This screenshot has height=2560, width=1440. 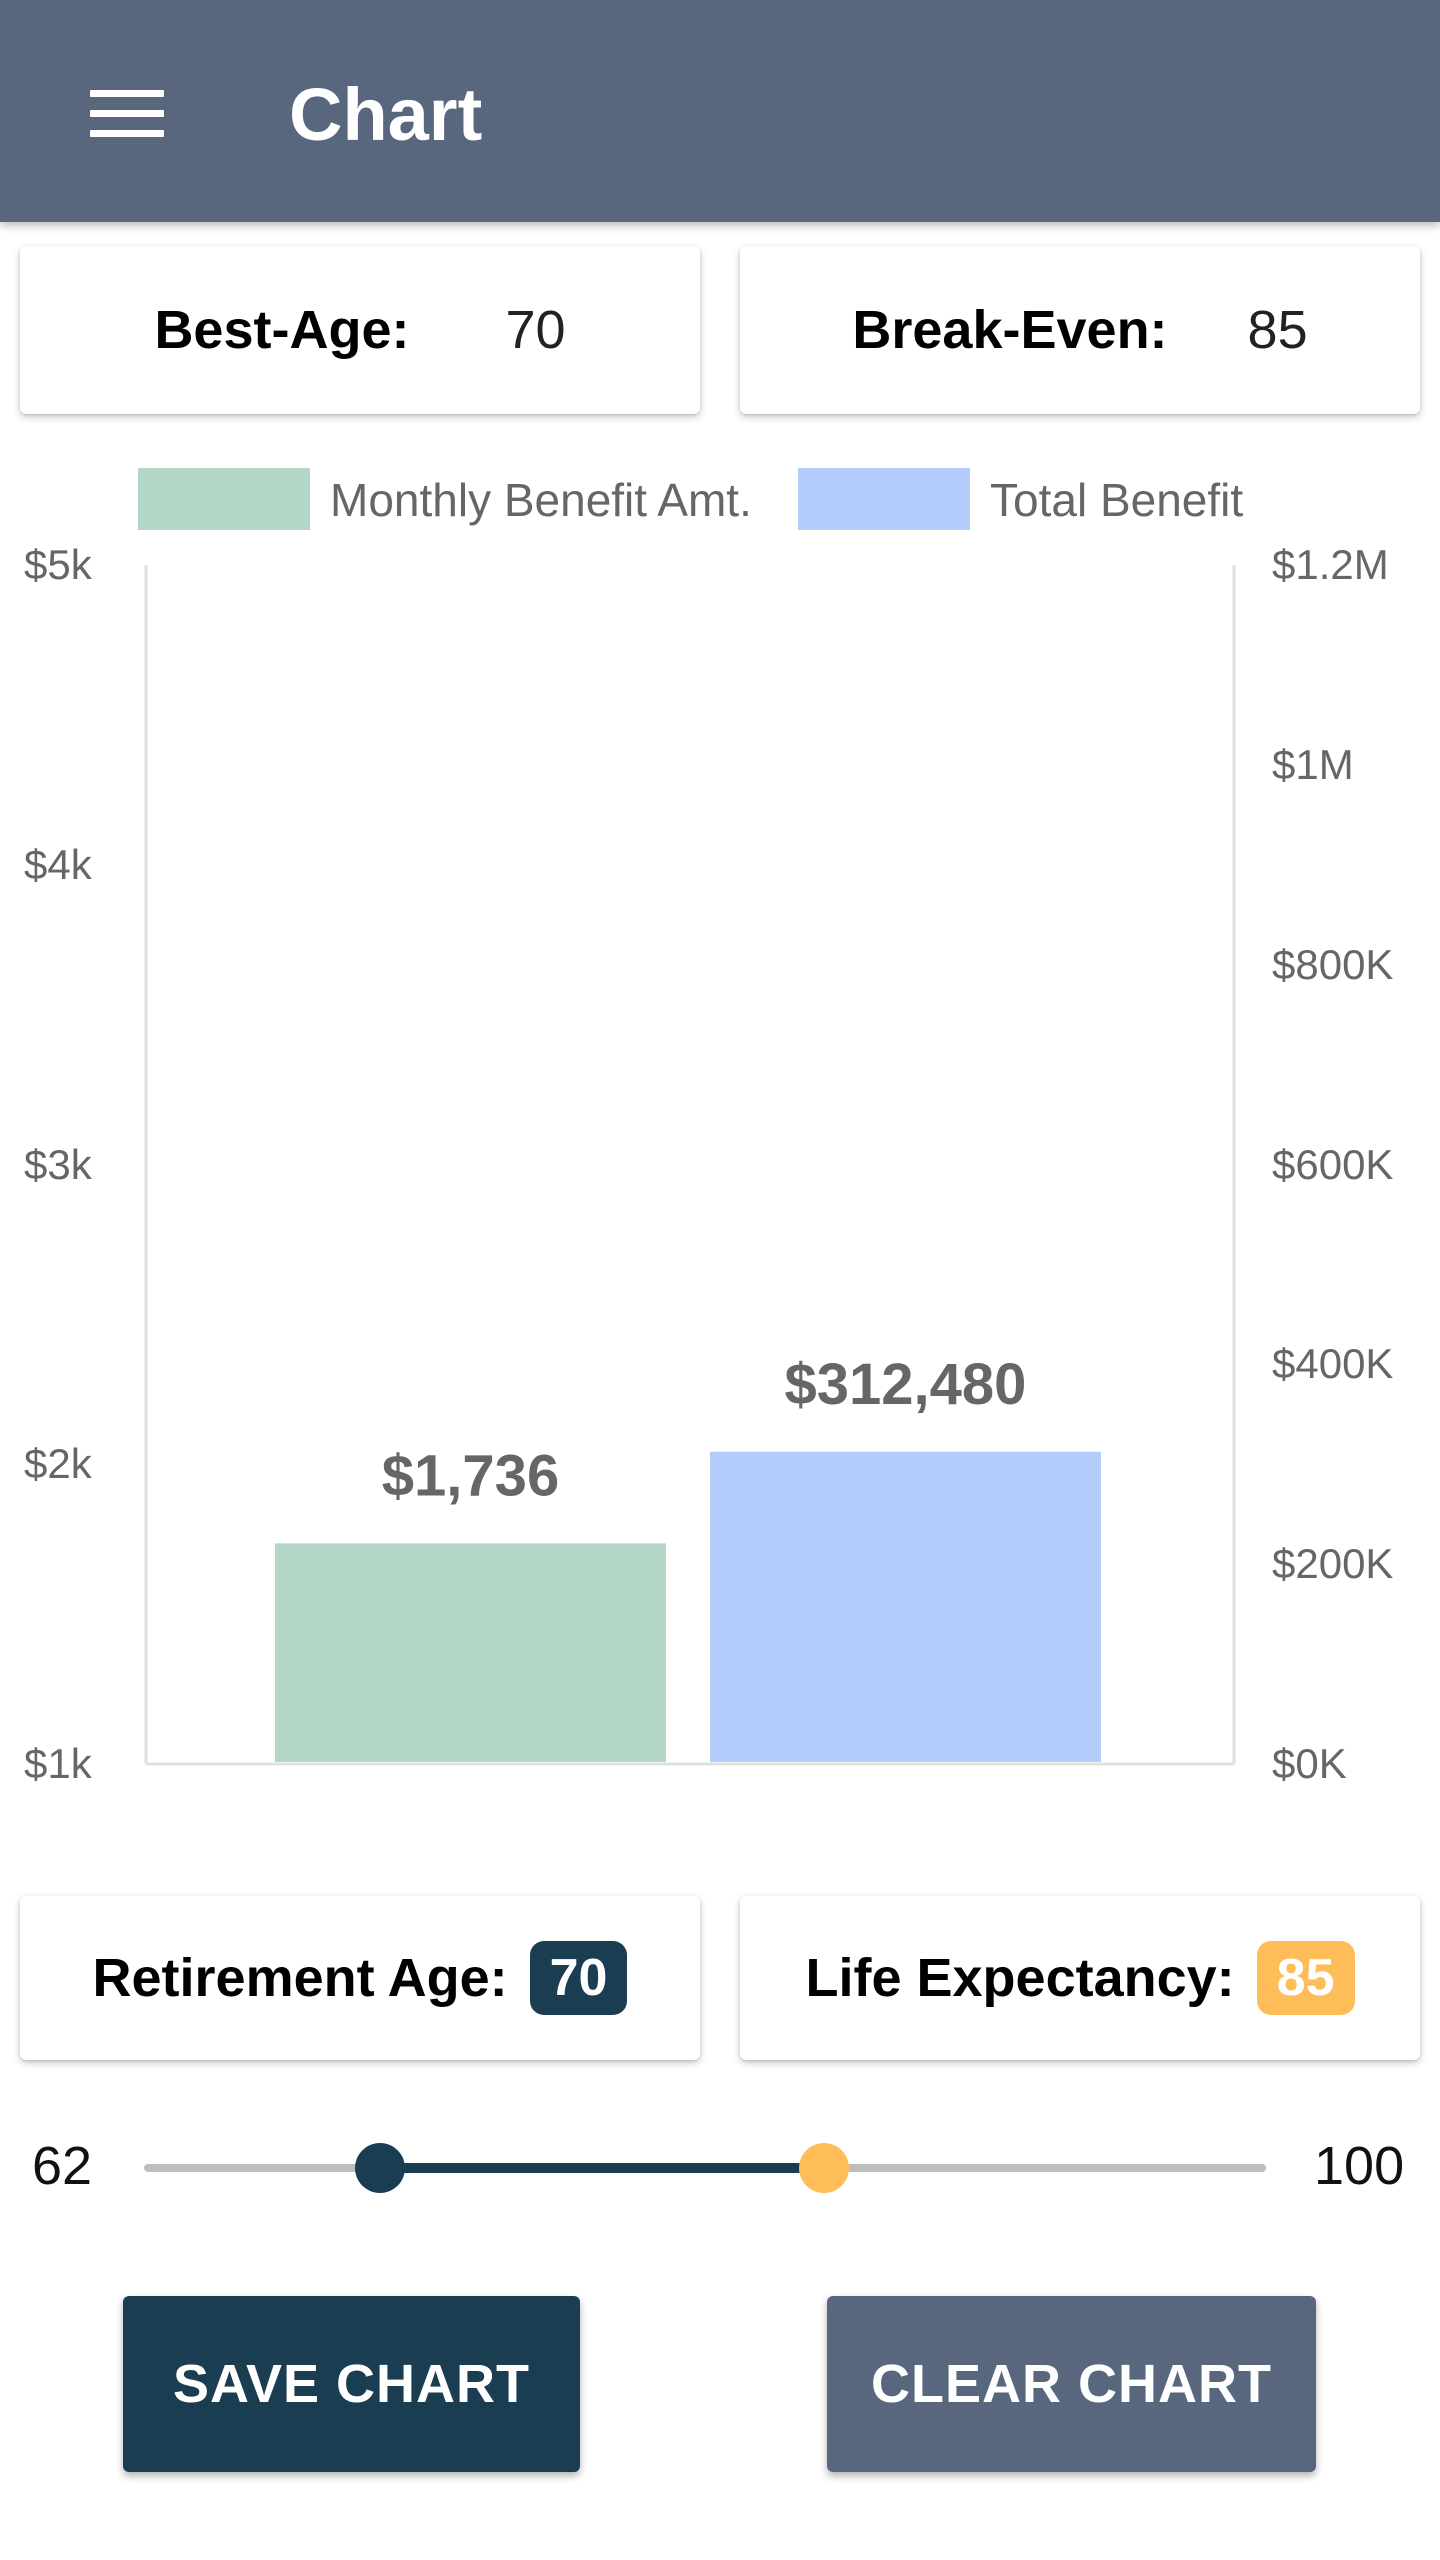 What do you see at coordinates (351, 2384) in the screenshot?
I see `save-chart-button: SAVE CHART` at bounding box center [351, 2384].